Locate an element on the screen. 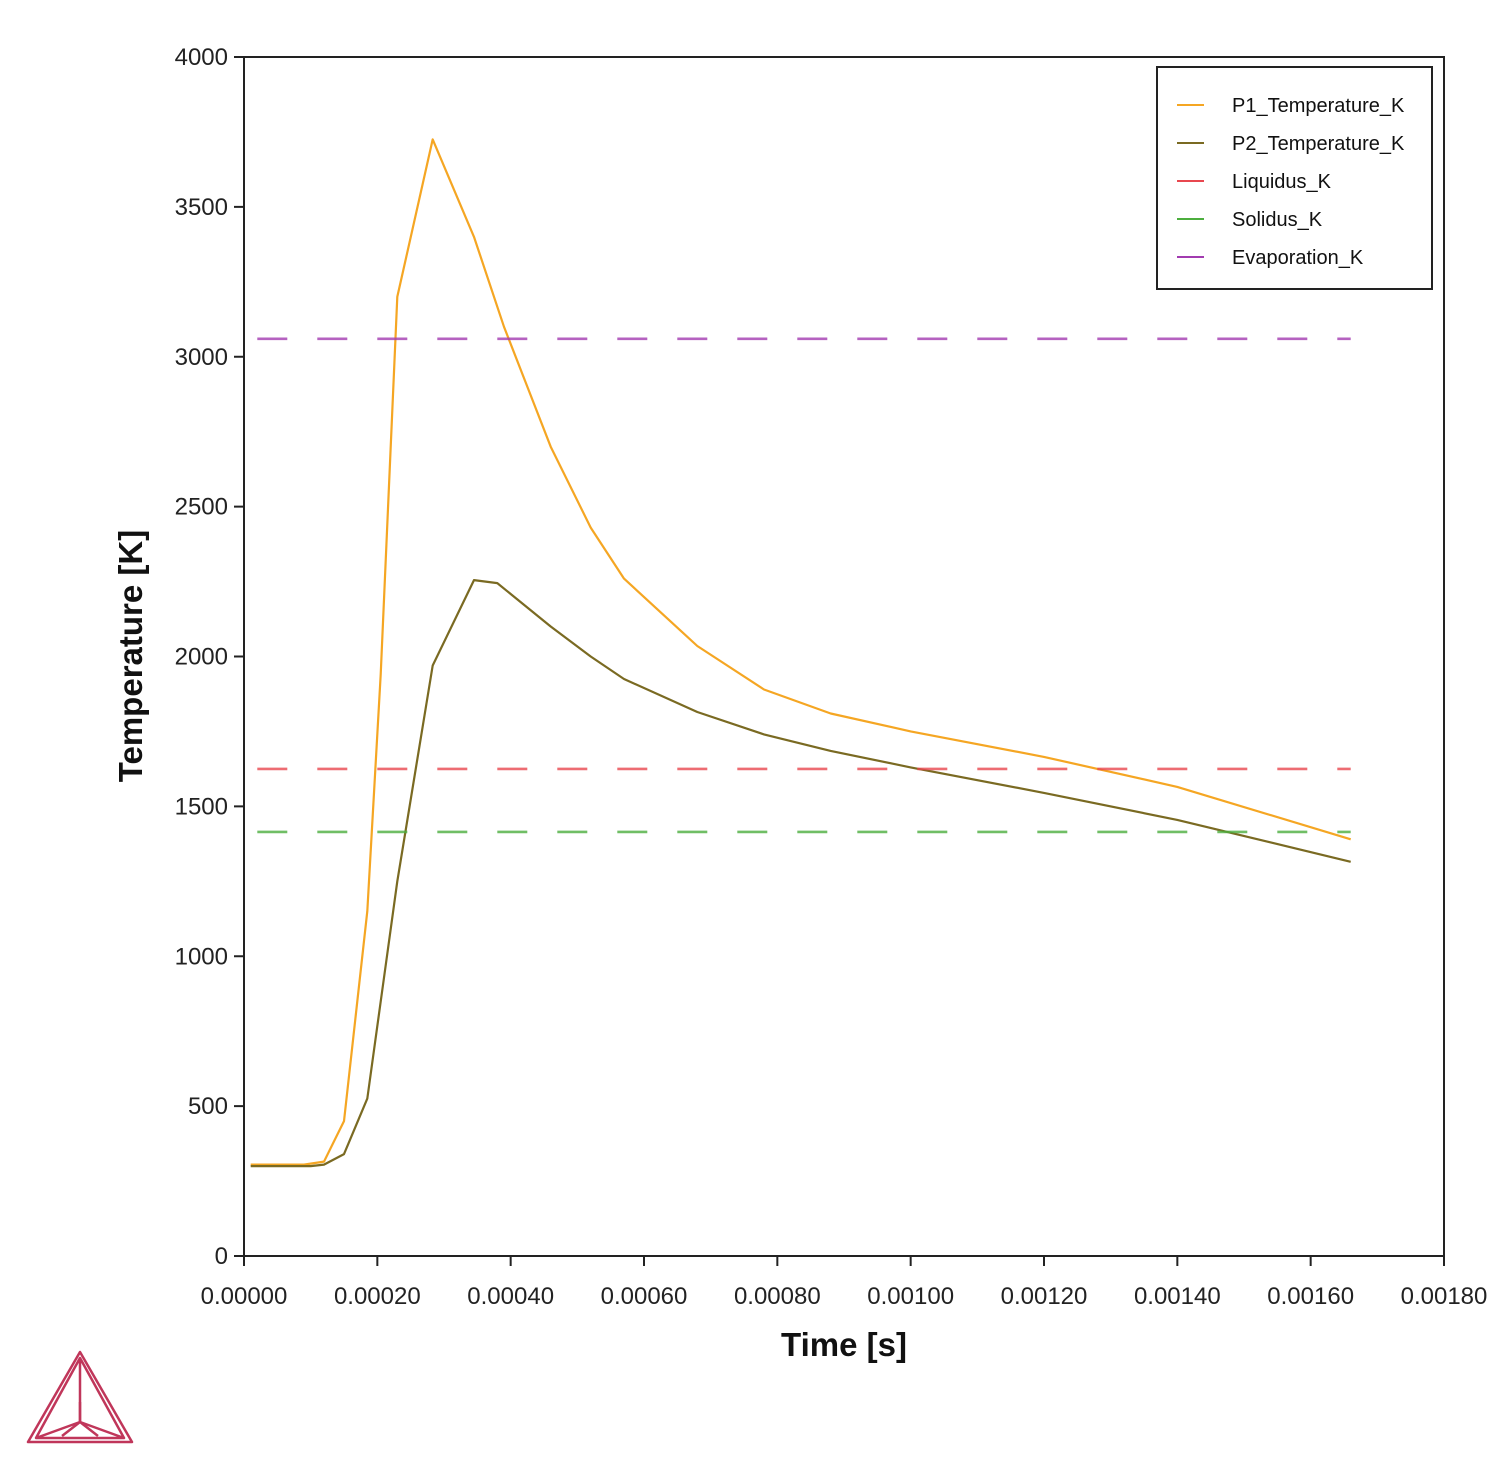  x-tick-label: 0.00120 is located at coordinates (1044, 1296).